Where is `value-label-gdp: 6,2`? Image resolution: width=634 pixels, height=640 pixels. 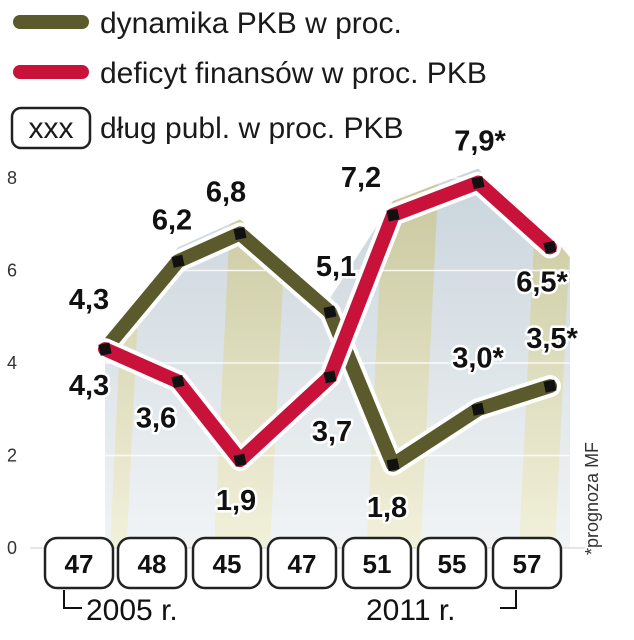 value-label-gdp: 6,2 is located at coordinates (172, 220).